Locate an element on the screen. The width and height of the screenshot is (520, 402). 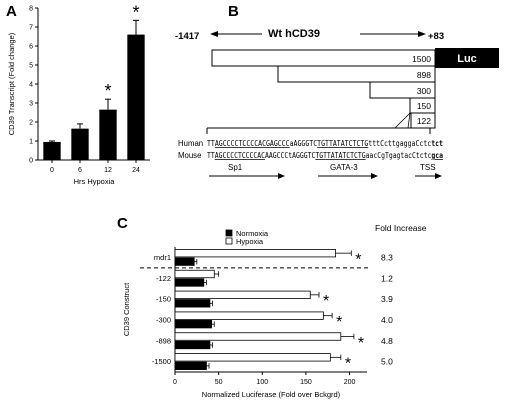
luciferase-box is located at coordinates (467, 58).